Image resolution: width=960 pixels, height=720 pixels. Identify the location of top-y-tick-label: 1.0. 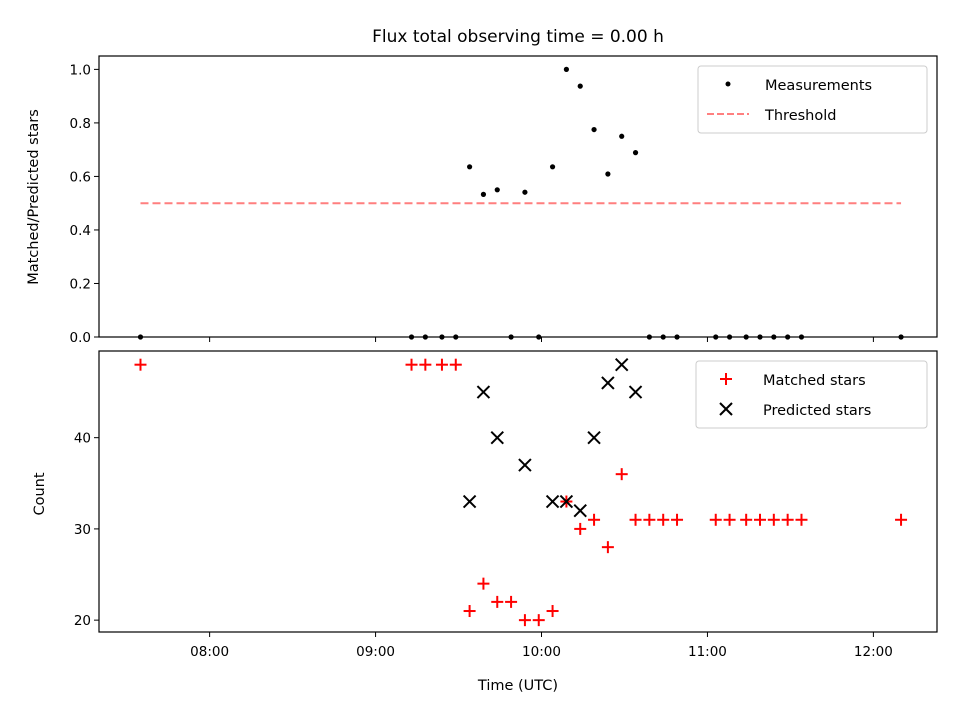
(80, 70).